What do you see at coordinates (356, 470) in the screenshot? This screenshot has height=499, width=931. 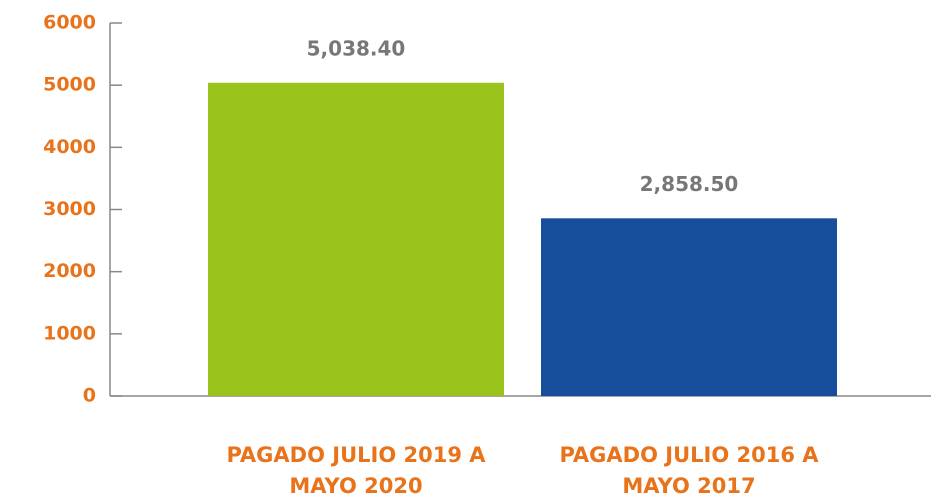 I see `x-tick-label: PAGADO JULIO 2019 A MAYO 2020` at bounding box center [356, 470].